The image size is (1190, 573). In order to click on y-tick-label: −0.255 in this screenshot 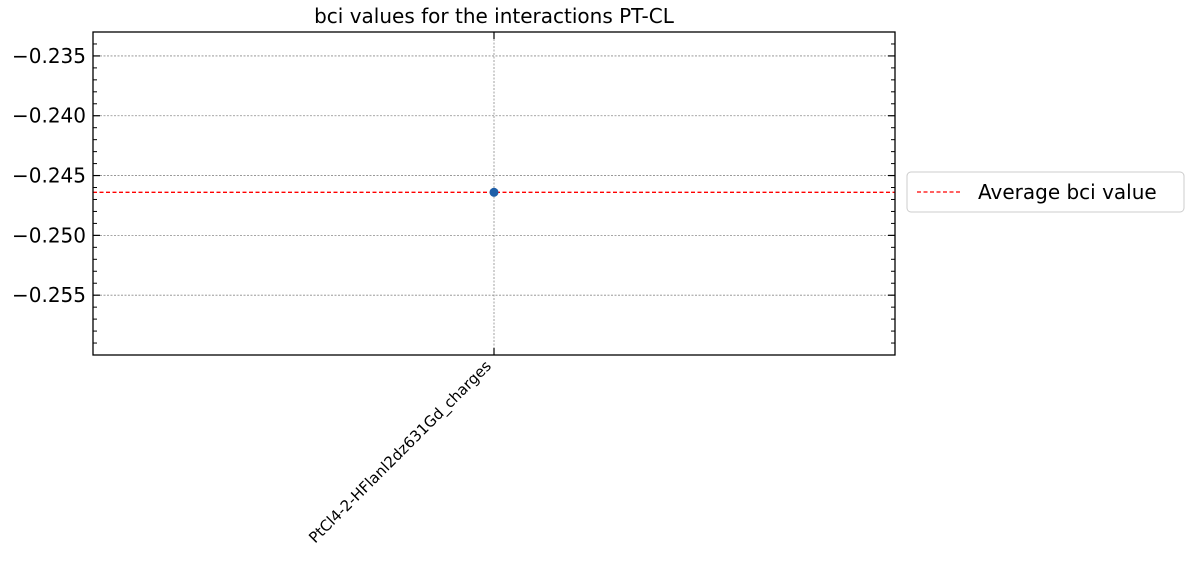, I will do `click(49, 295)`.